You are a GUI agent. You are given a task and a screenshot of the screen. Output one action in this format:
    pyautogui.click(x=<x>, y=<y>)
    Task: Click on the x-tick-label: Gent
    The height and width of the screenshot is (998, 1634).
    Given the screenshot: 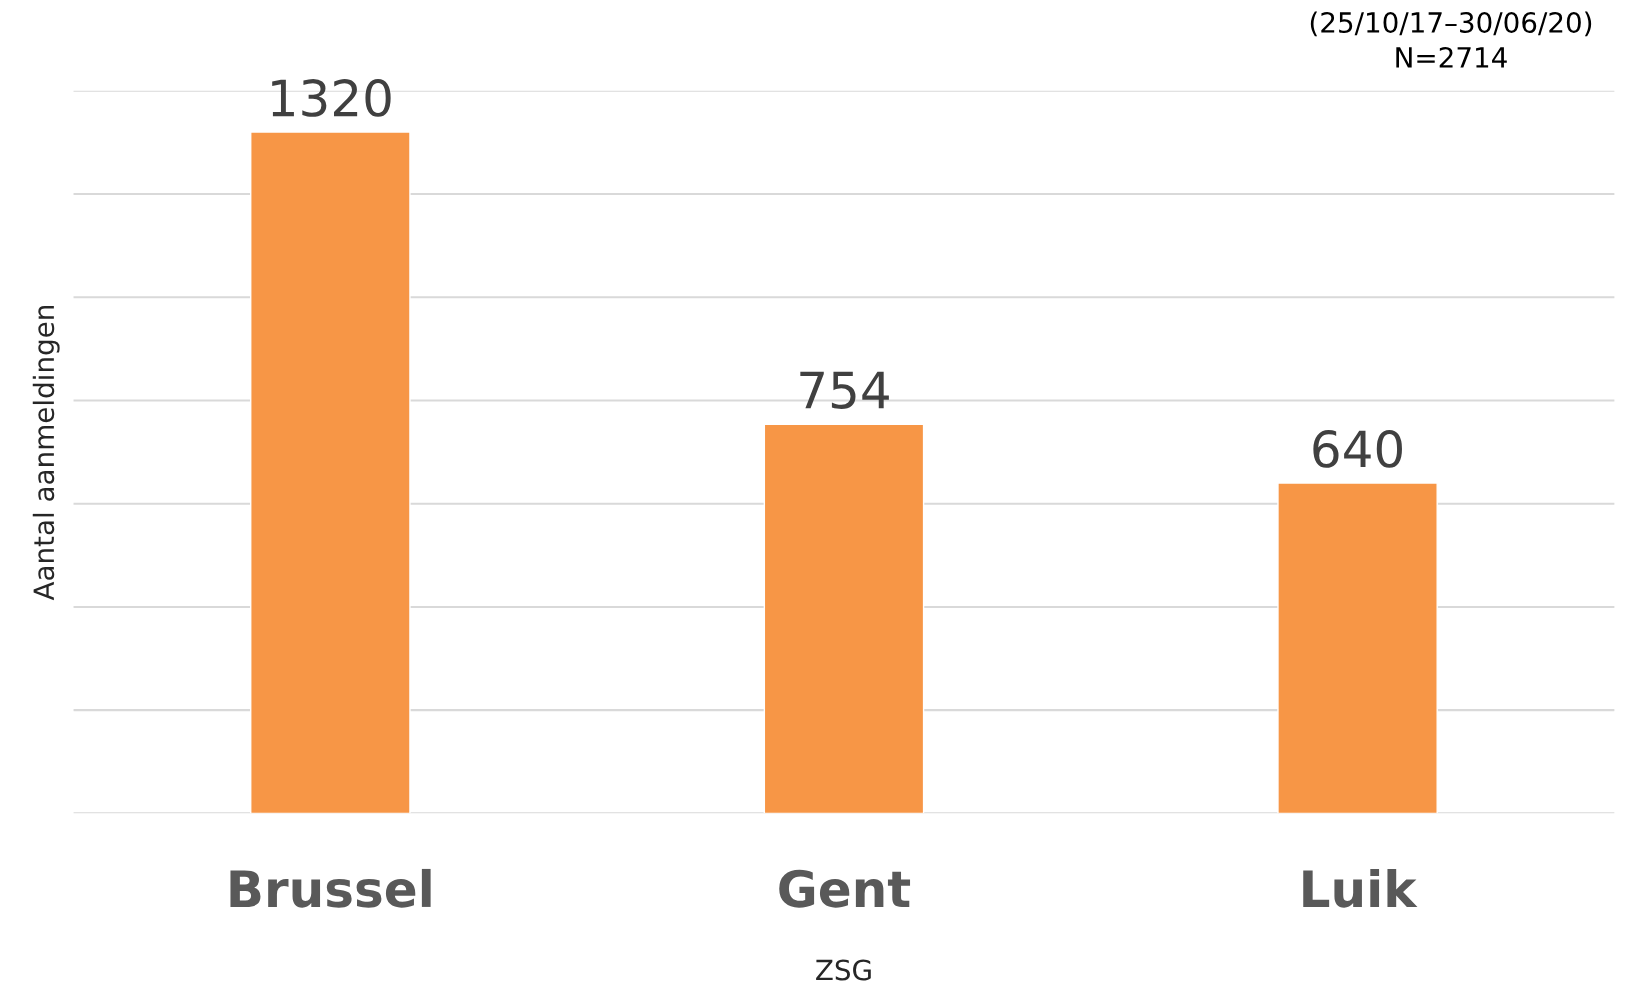 What is the action you would take?
    pyautogui.click(x=845, y=888)
    